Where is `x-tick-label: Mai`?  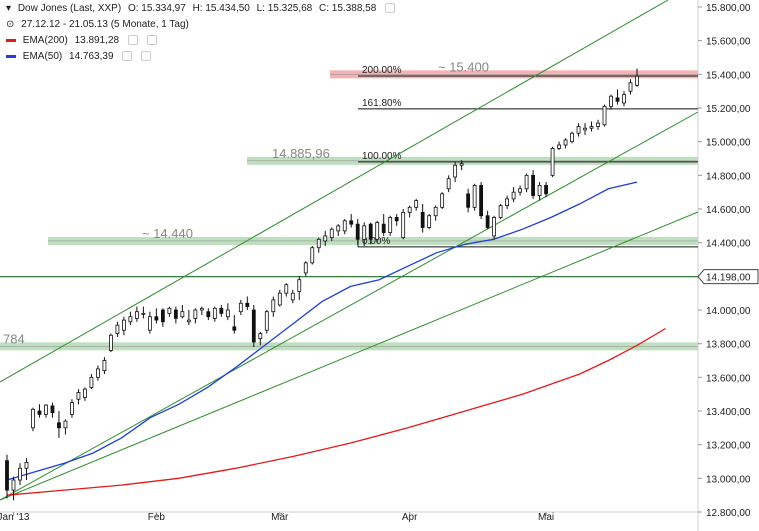
x-tick-label: Mai is located at coordinates (546, 517).